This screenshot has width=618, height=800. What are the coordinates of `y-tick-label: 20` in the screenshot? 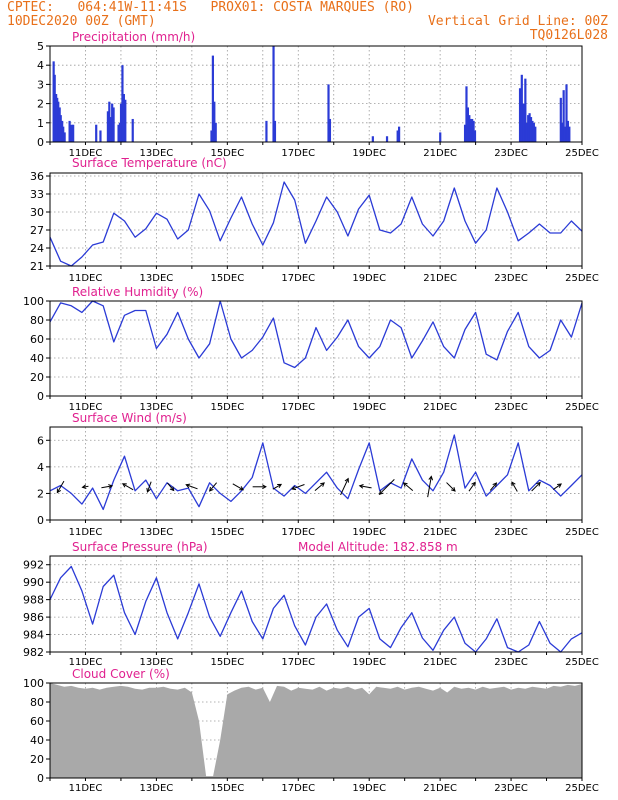 It's located at (37, 759).